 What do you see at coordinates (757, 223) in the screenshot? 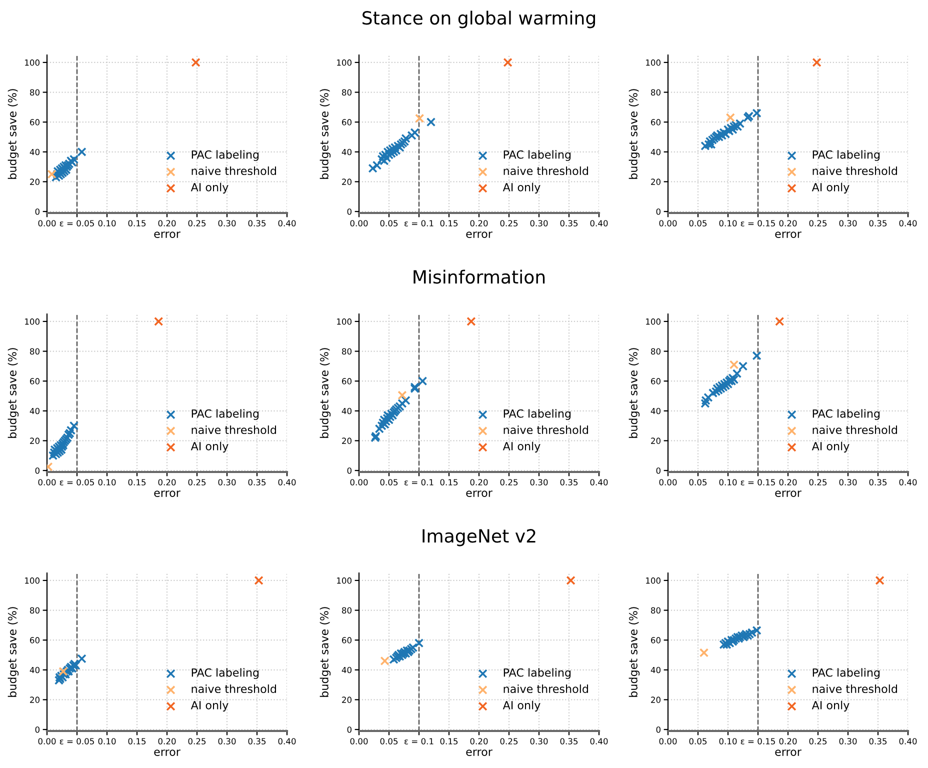
I see `x-tick-label: ε = 0.15` at bounding box center [757, 223].